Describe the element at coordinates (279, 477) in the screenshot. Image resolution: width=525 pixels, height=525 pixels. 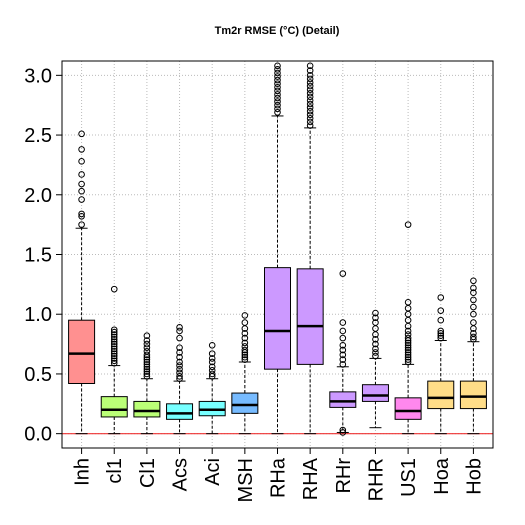
I see `x-tick-label: RHa` at that location.